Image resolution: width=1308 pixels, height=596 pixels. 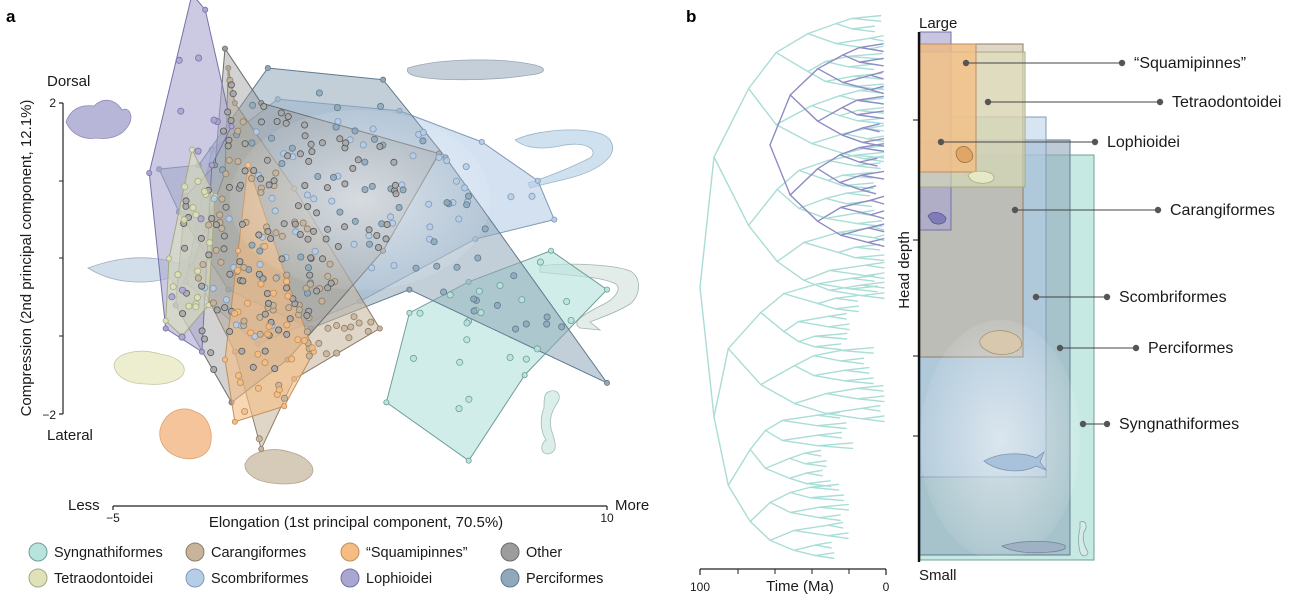 I want to click on hull-vertex-squamipinnes, so click(x=238, y=250).